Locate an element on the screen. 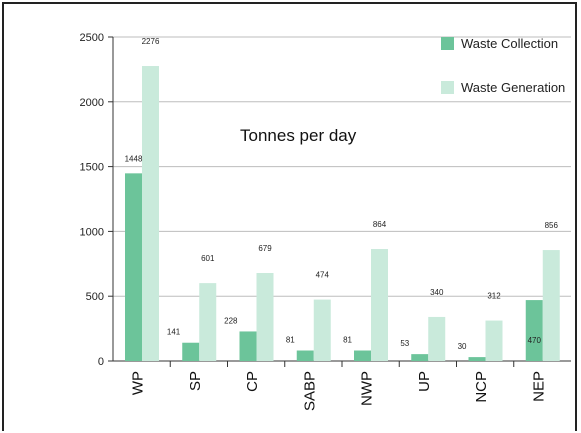  y-tick-label: 2500 is located at coordinates (92, 38).